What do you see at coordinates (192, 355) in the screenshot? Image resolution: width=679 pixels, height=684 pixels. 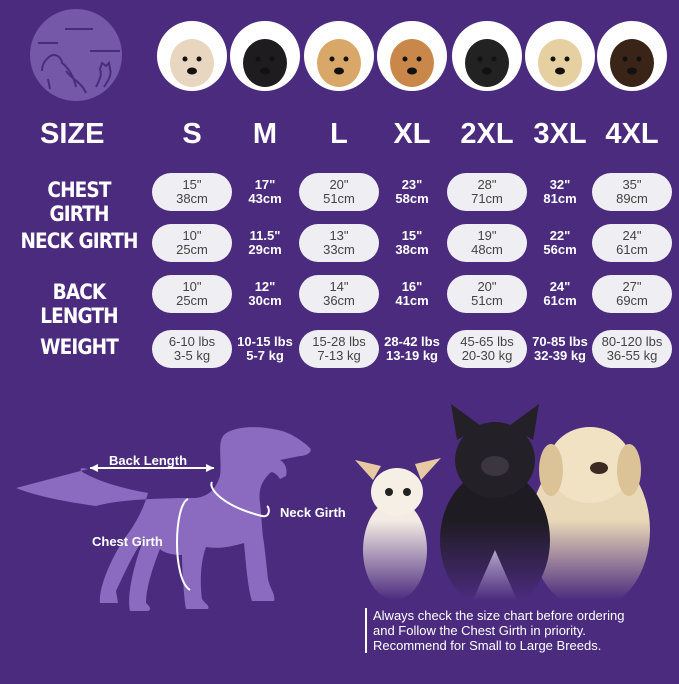 I see `cell-line: 3-5 kg` at bounding box center [192, 355].